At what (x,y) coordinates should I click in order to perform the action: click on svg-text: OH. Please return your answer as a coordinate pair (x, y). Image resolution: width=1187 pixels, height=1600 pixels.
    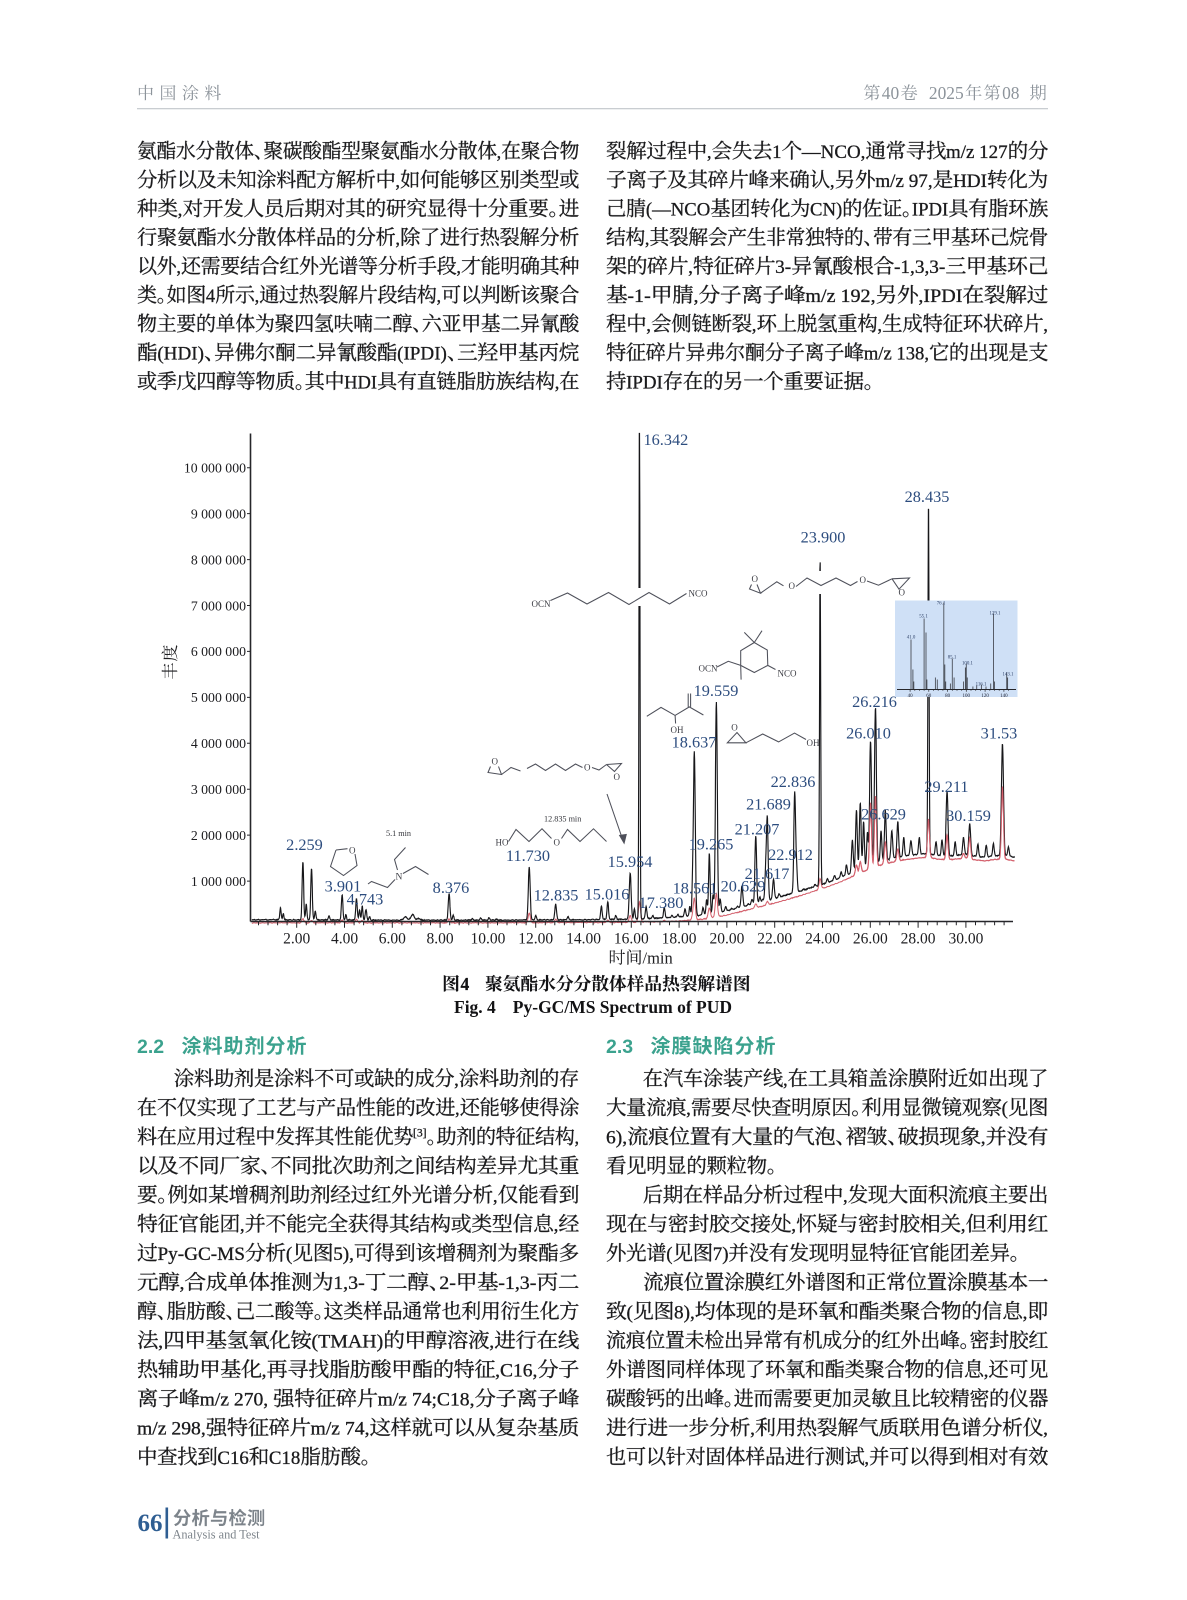
    Looking at the image, I should click on (677, 730).